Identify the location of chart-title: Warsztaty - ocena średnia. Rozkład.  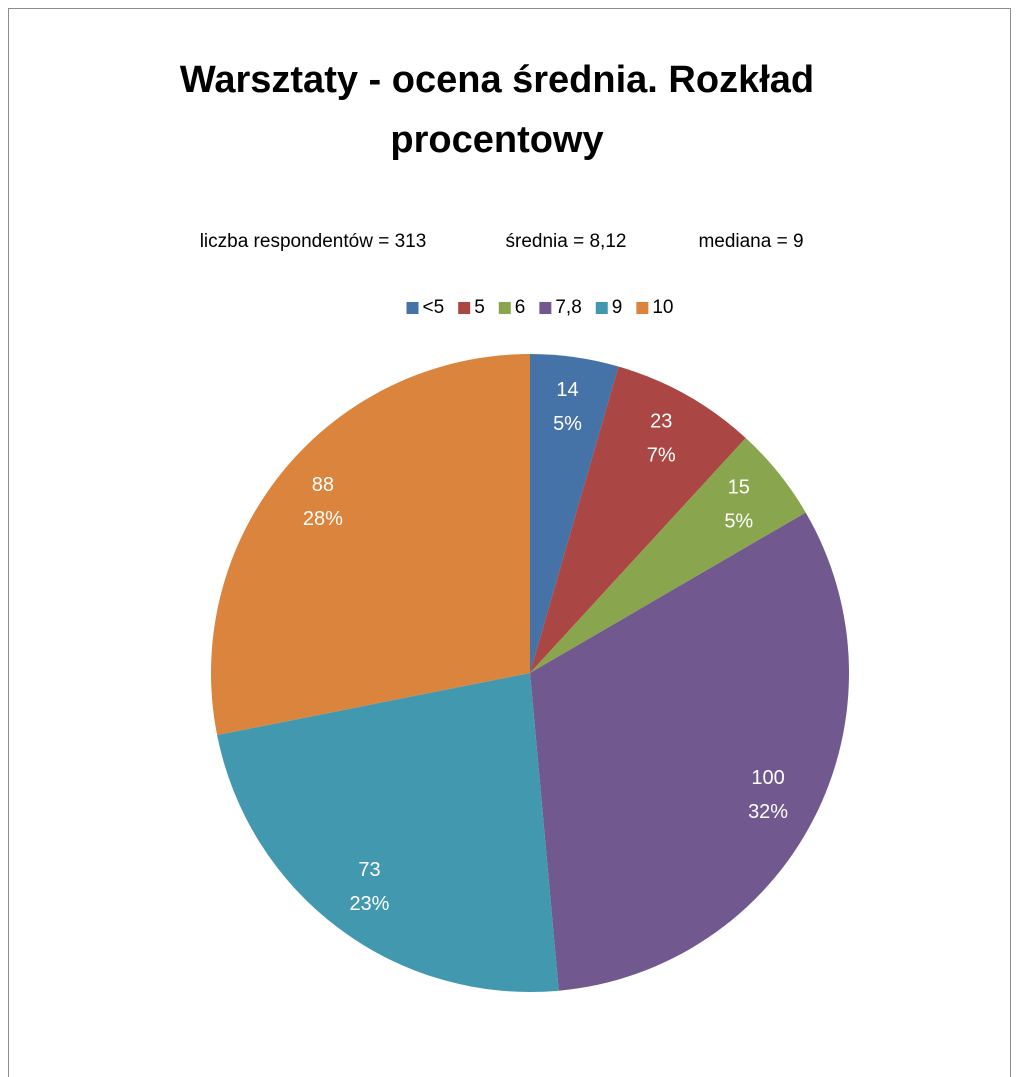
(497, 80).